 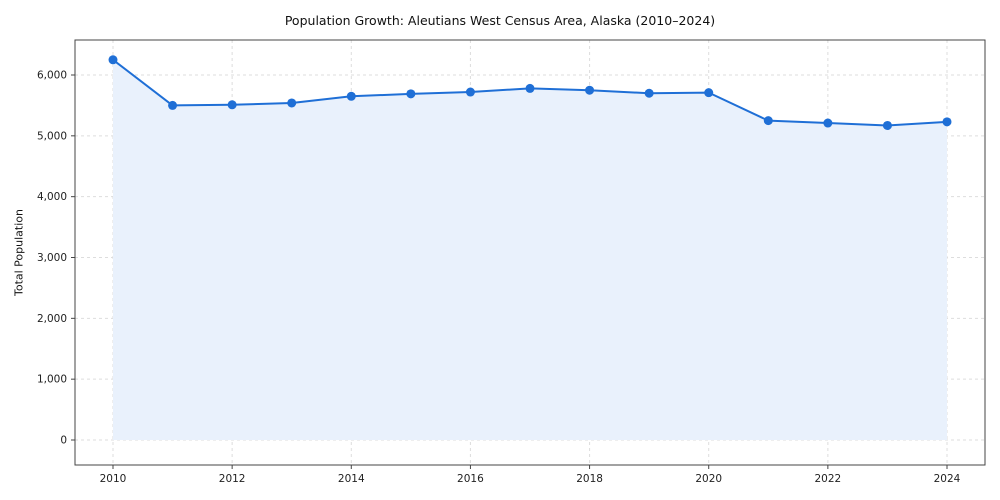 What do you see at coordinates (351, 479) in the screenshot?
I see `x-tick-label: 2014` at bounding box center [351, 479].